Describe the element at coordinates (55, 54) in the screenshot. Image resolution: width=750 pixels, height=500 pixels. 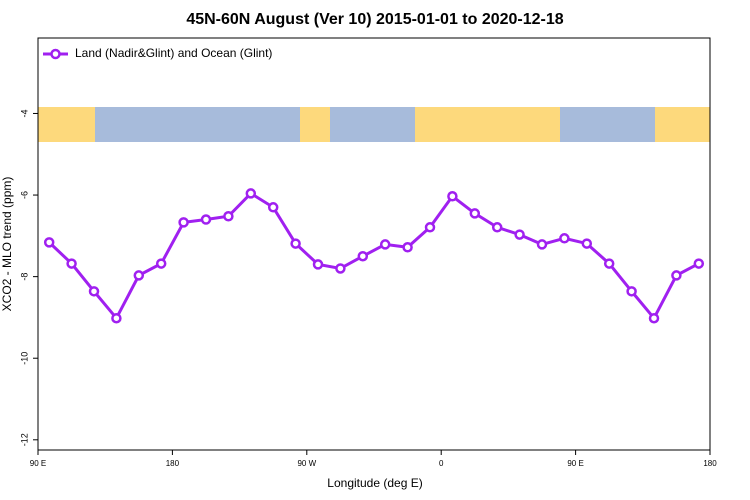
I see `legend-marker` at that location.